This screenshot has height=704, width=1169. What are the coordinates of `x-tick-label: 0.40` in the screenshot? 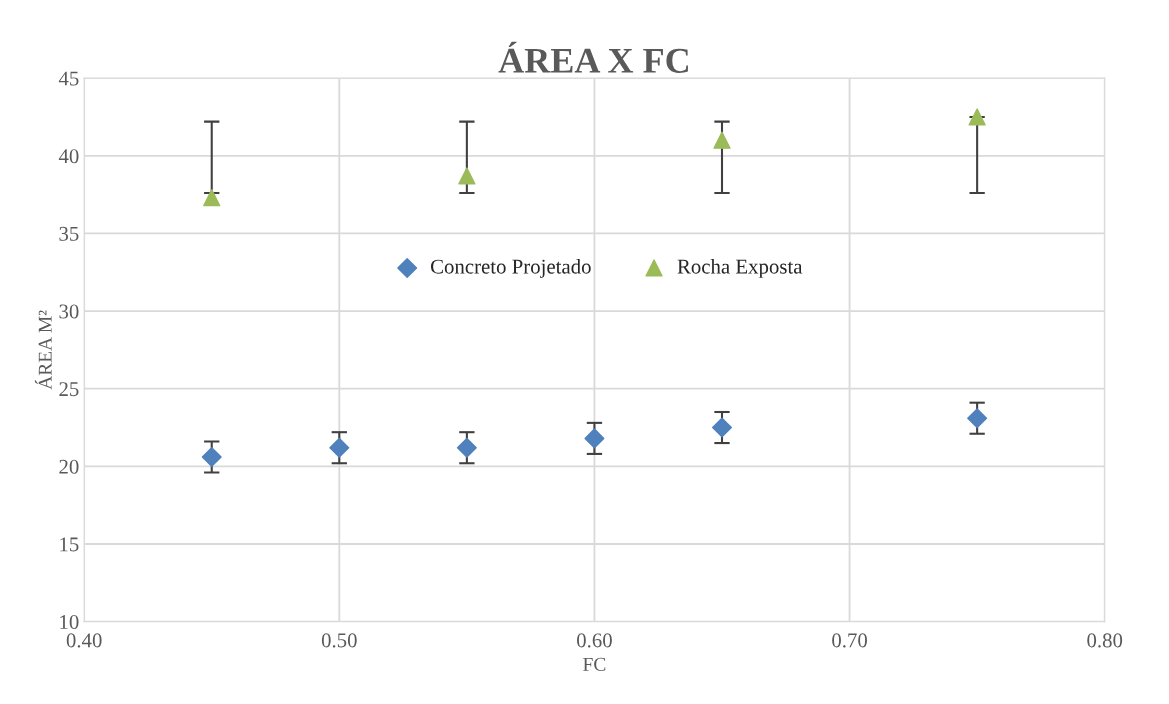 It's located at (84, 640).